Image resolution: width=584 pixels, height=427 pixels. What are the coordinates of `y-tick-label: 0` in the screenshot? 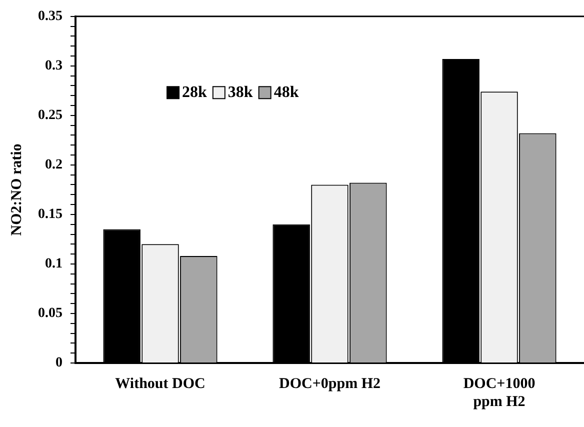 It's located at (59, 363).